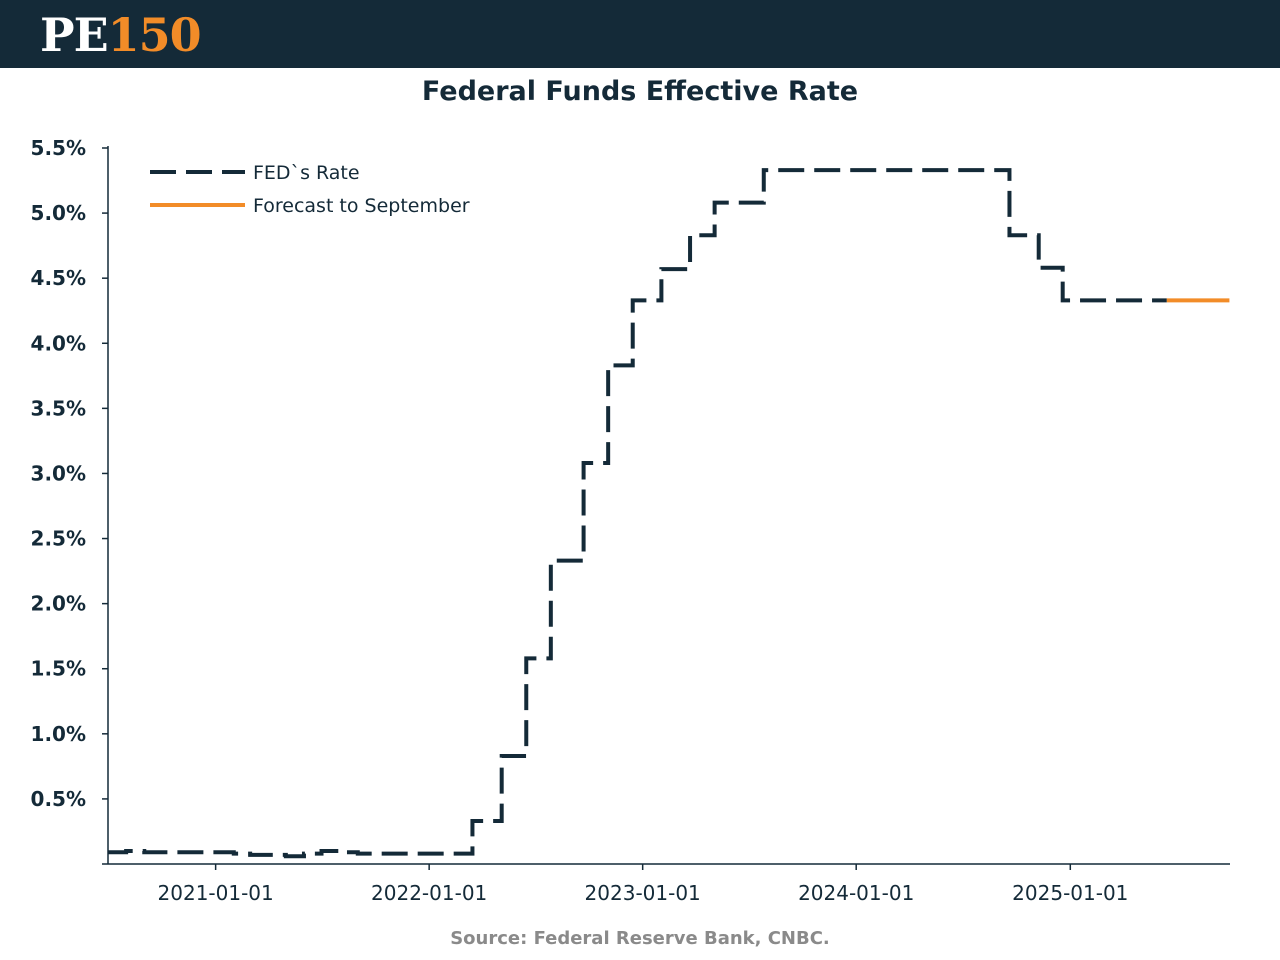  I want to click on x-tick-label: 2024-01-01, so click(856, 893).